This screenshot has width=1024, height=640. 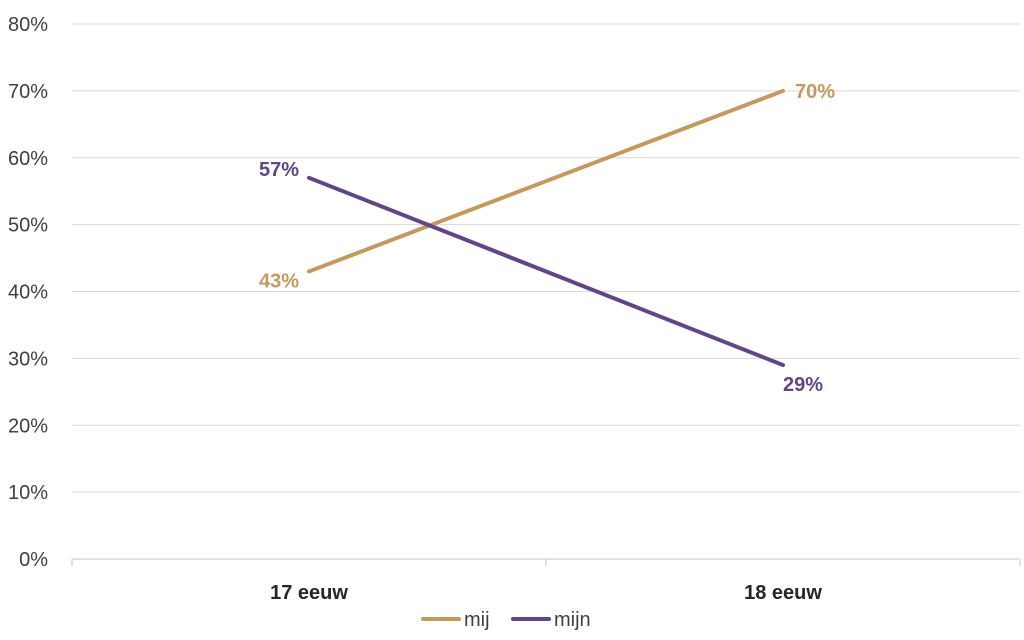 What do you see at coordinates (506, 620) in the screenshot?
I see `legend: mij mijn` at bounding box center [506, 620].